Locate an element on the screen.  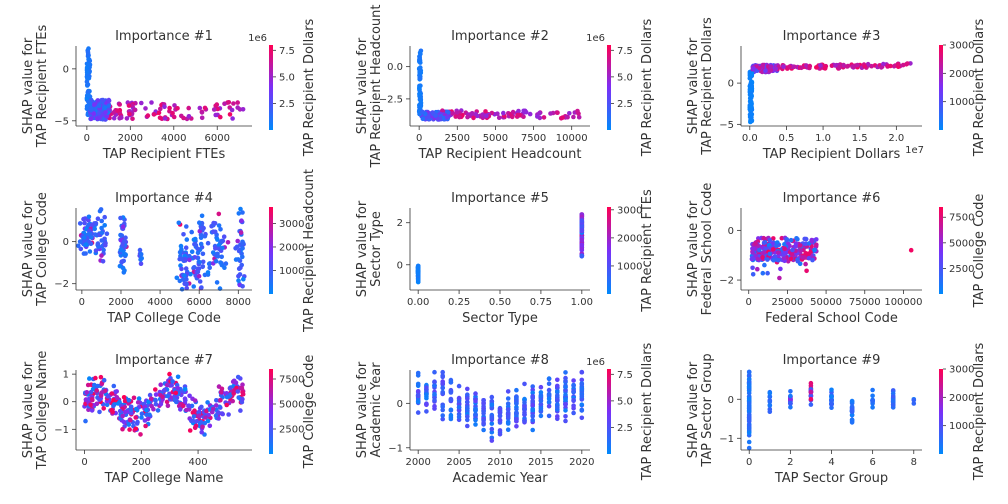
x-tick-label: 1.0 is located at coordinates (823, 138).